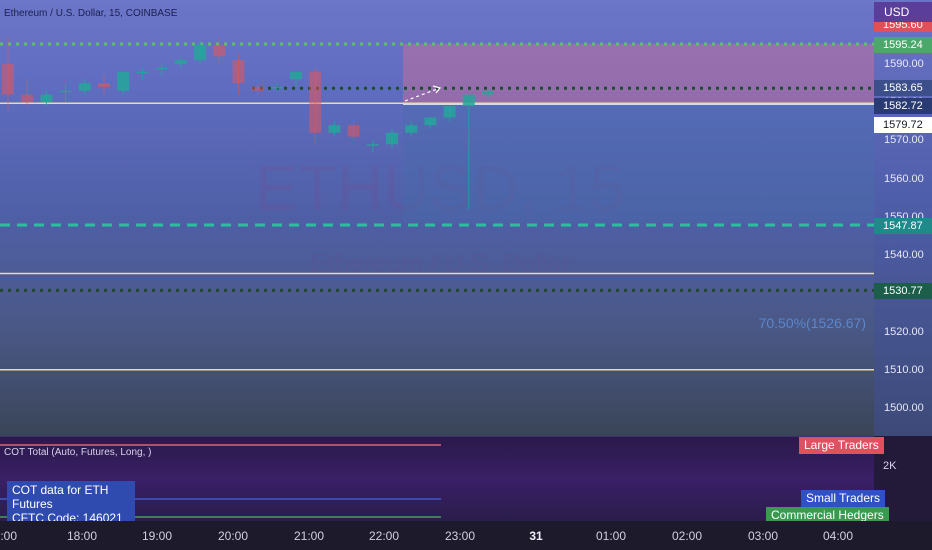 This screenshot has height=550, width=932. What do you see at coordinates (903, 27) in the screenshot?
I see `price-tag-top: 1595.60` at bounding box center [903, 27].